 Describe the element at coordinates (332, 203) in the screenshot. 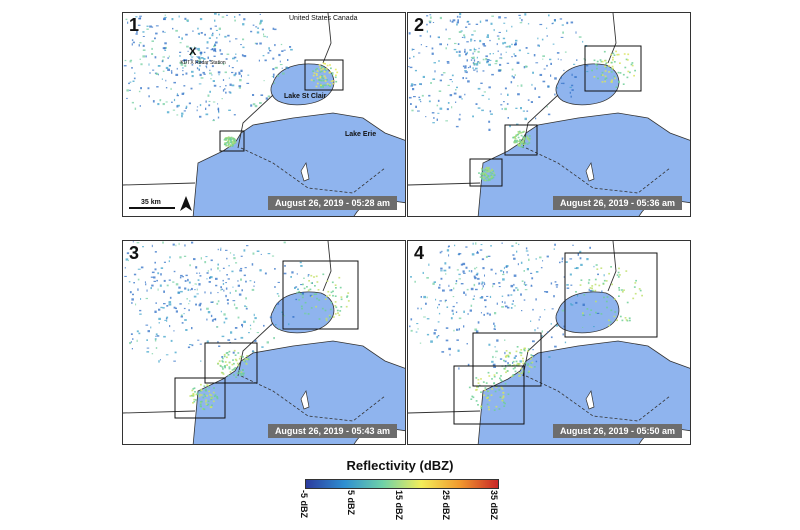

I see `timestamp-badge: August 26, 2019 - 05:28 am` at that location.